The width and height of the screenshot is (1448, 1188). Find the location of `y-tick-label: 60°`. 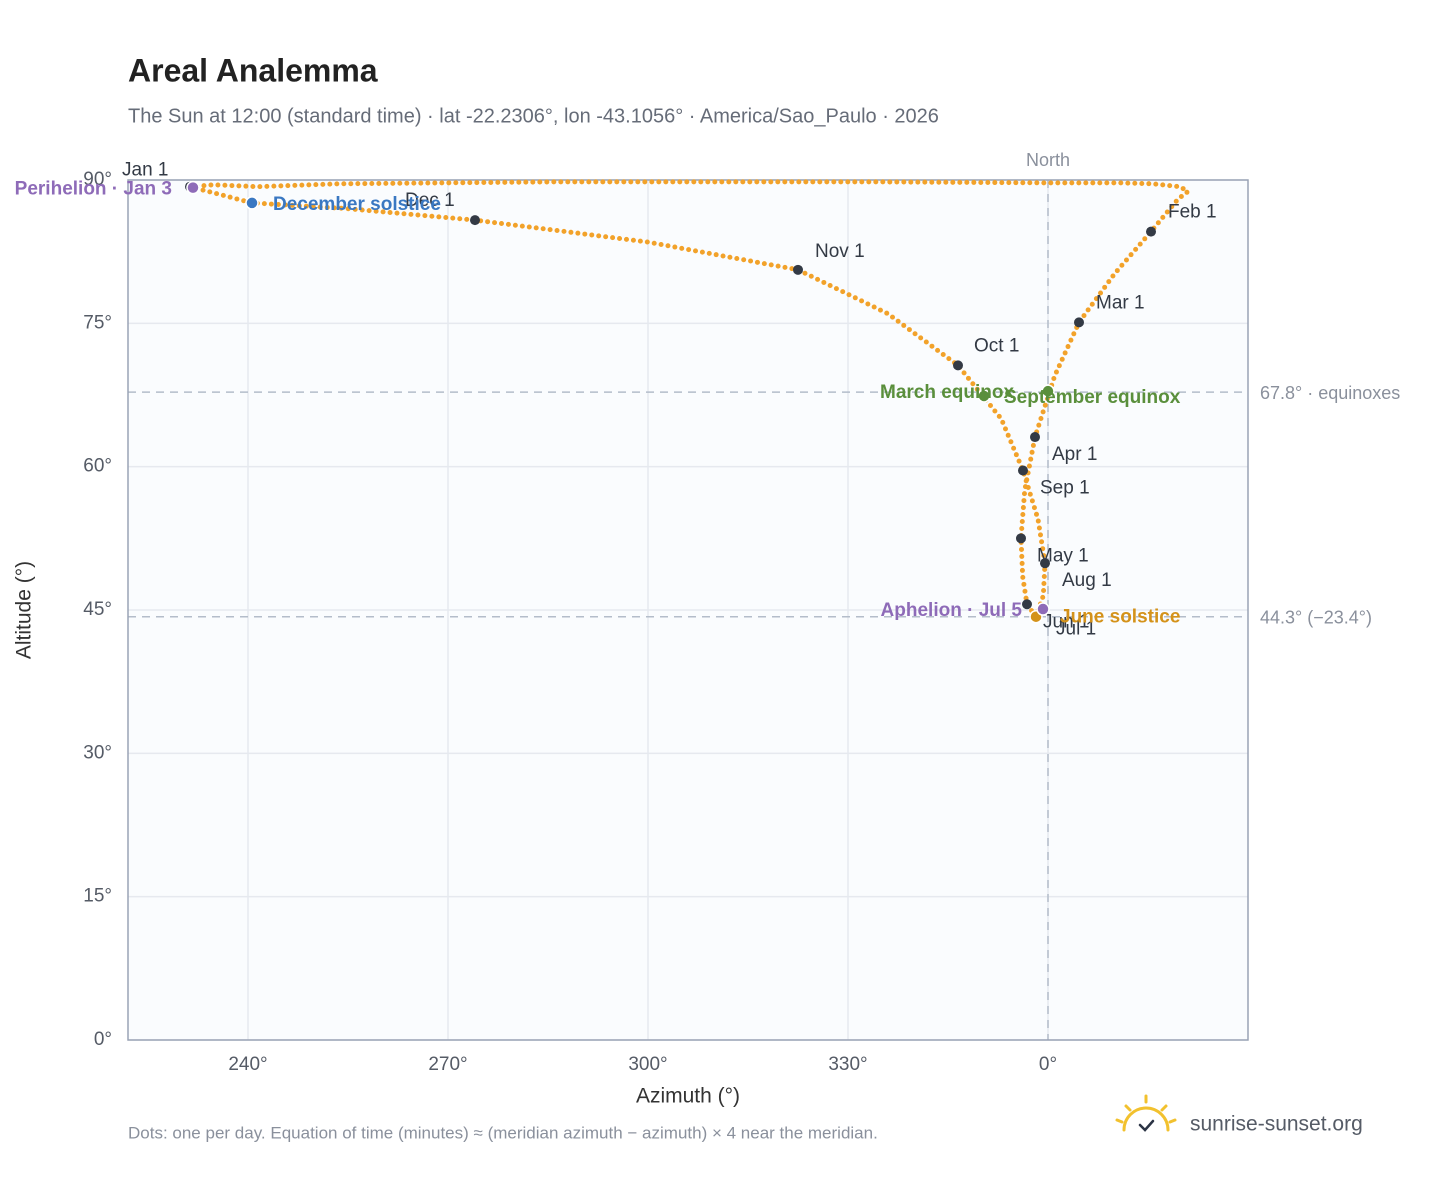

y-tick-label: 60° is located at coordinates (97, 466).